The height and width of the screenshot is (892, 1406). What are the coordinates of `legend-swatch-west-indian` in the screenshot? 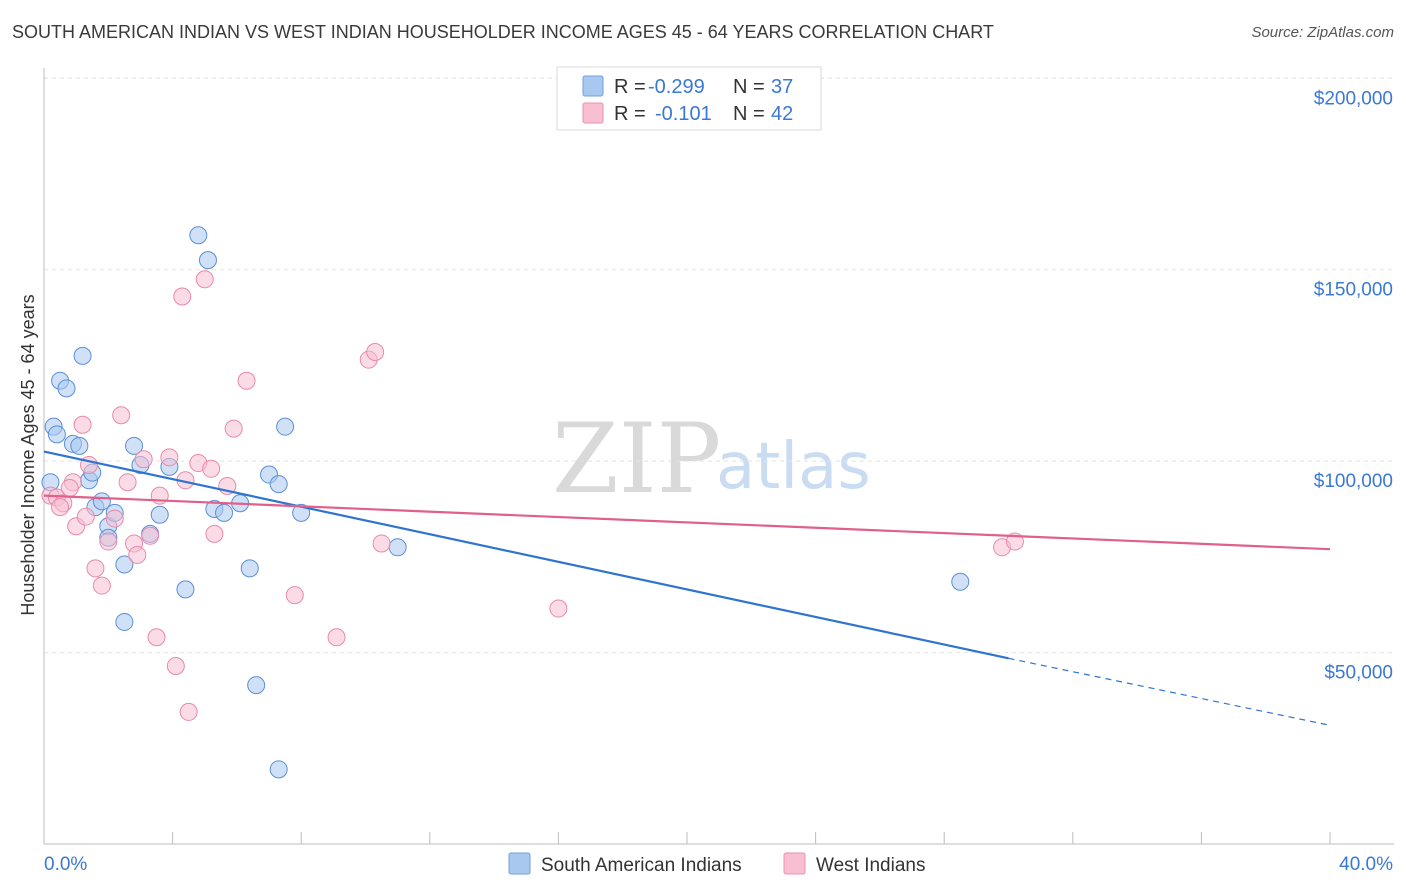 It's located at (593, 113).